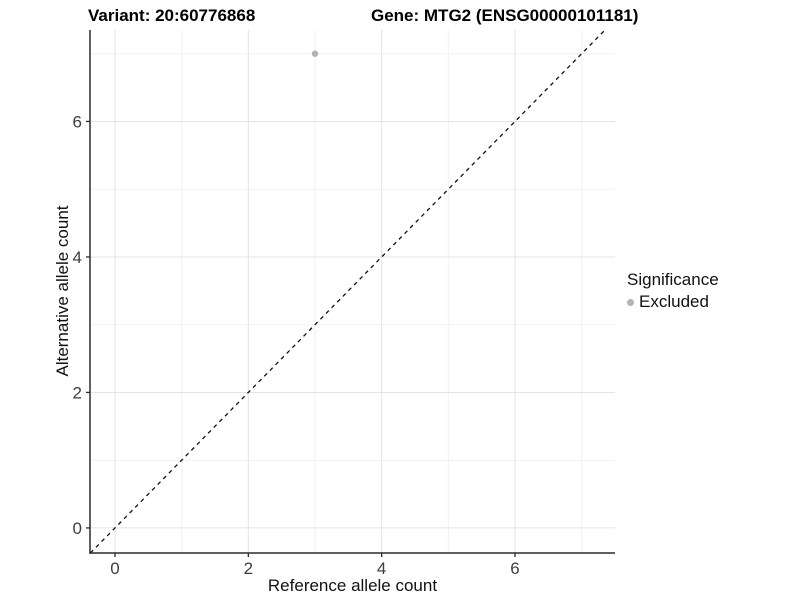 The height and width of the screenshot is (600, 800). Describe the element at coordinates (62, 291) in the screenshot. I see `y-axis-title: Alternative allele count` at that location.